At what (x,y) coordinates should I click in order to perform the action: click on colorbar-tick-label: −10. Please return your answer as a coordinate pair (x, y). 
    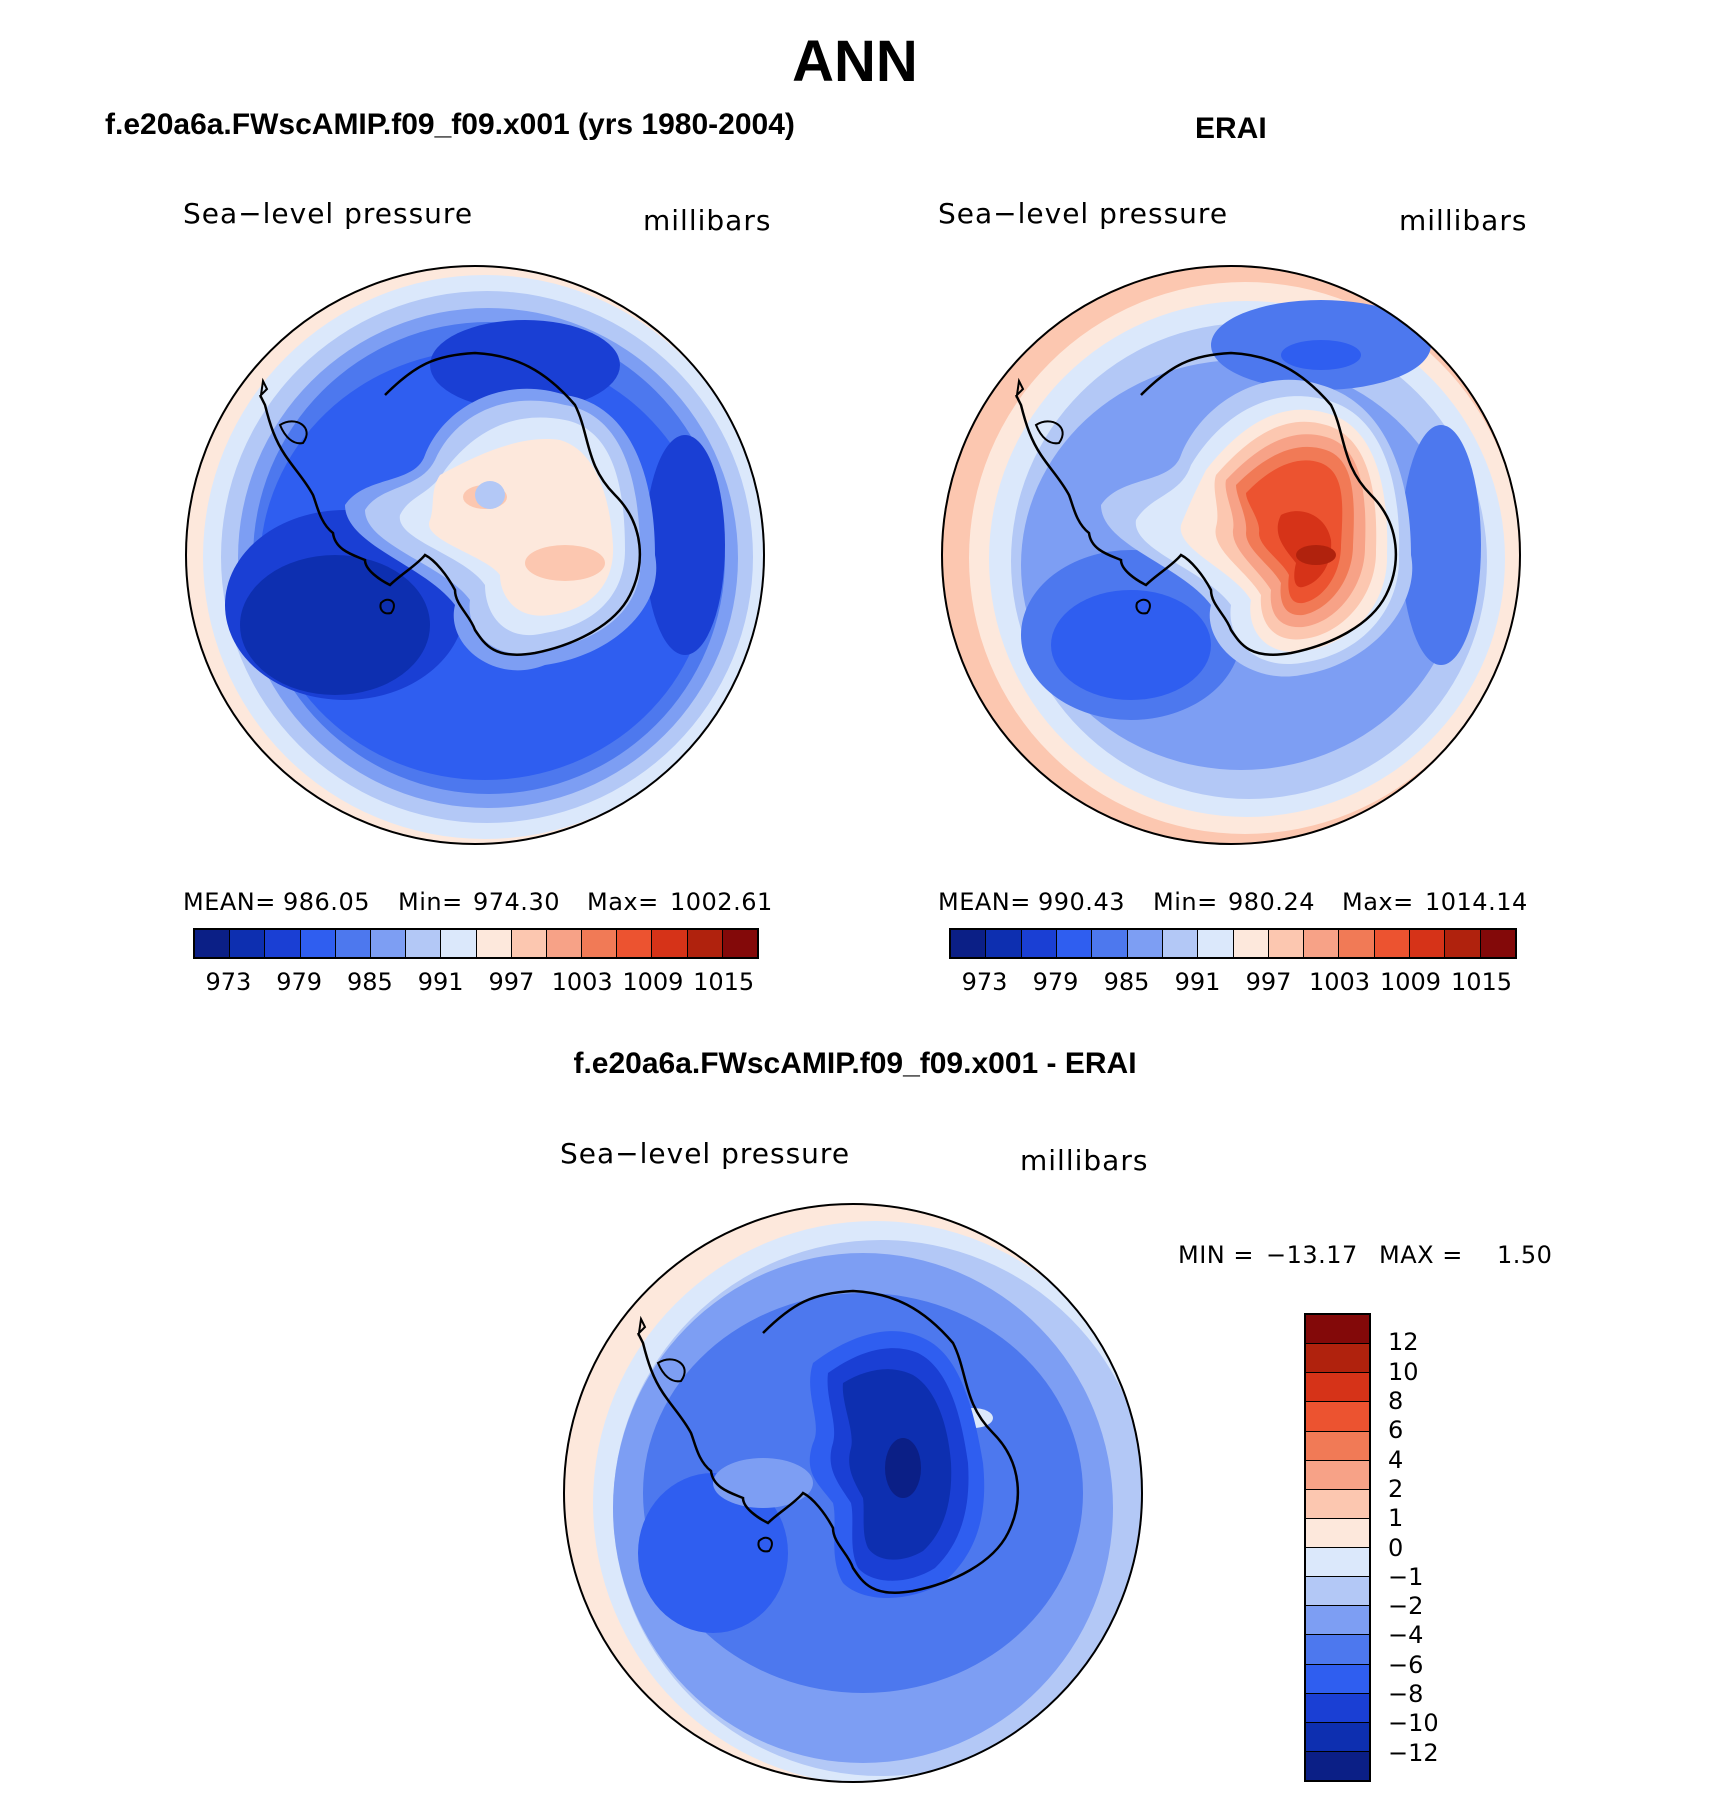
    Looking at the image, I should click on (1413, 1723).